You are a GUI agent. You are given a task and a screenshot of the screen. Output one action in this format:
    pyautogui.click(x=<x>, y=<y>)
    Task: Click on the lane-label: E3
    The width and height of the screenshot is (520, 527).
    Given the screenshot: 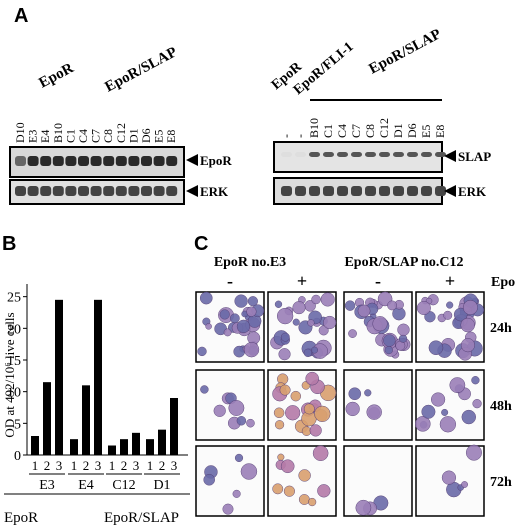 What is the action you would take?
    pyautogui.click(x=33, y=136)
    